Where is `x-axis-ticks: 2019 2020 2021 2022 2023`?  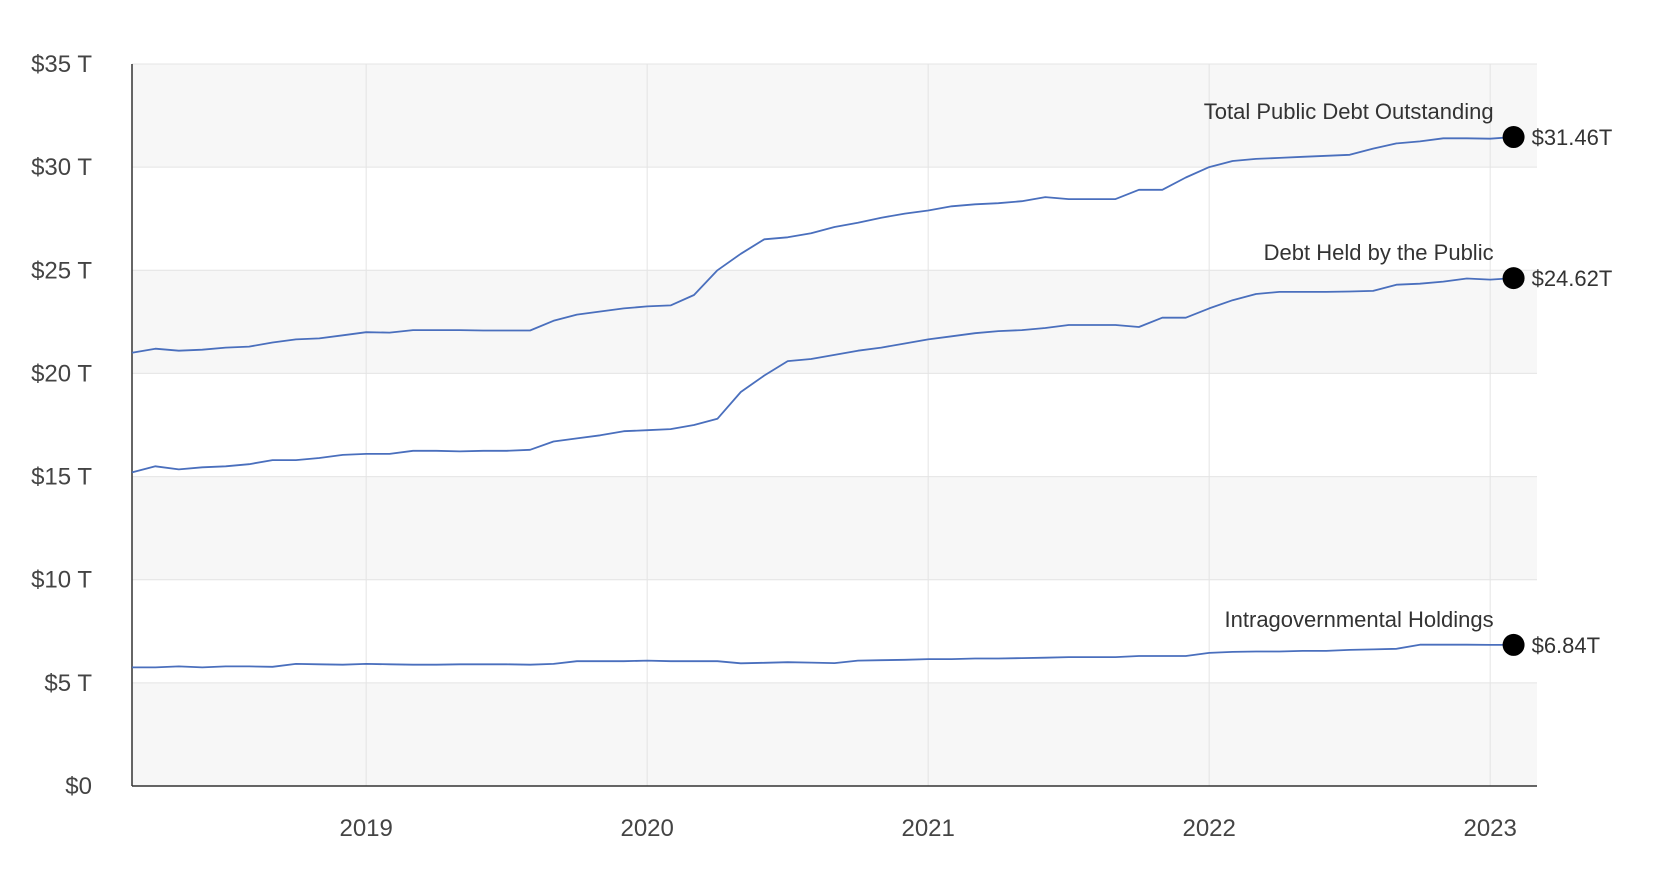 x-axis-ticks: 2019 2020 2021 2022 2023 is located at coordinates (927, 828).